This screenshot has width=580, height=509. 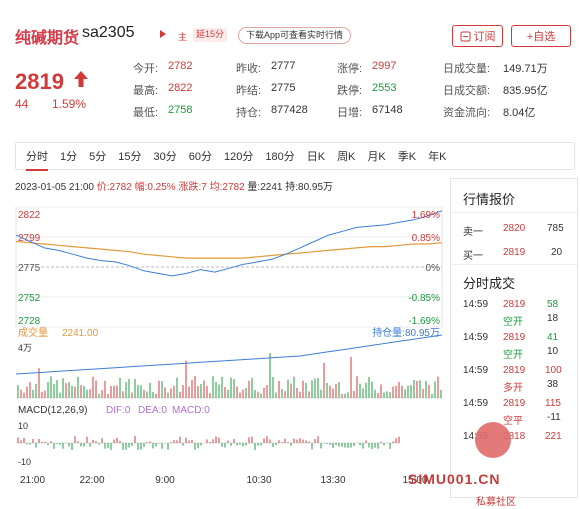 What do you see at coordinates (23, 426) in the screenshot?
I see `macd-axis-top: 10` at bounding box center [23, 426].